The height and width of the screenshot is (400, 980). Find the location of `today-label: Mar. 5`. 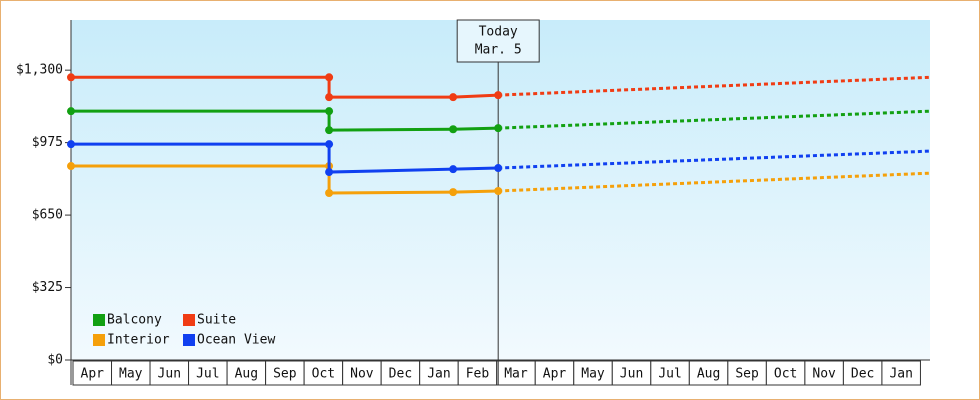

today-label: Mar. 5 is located at coordinates (498, 50).